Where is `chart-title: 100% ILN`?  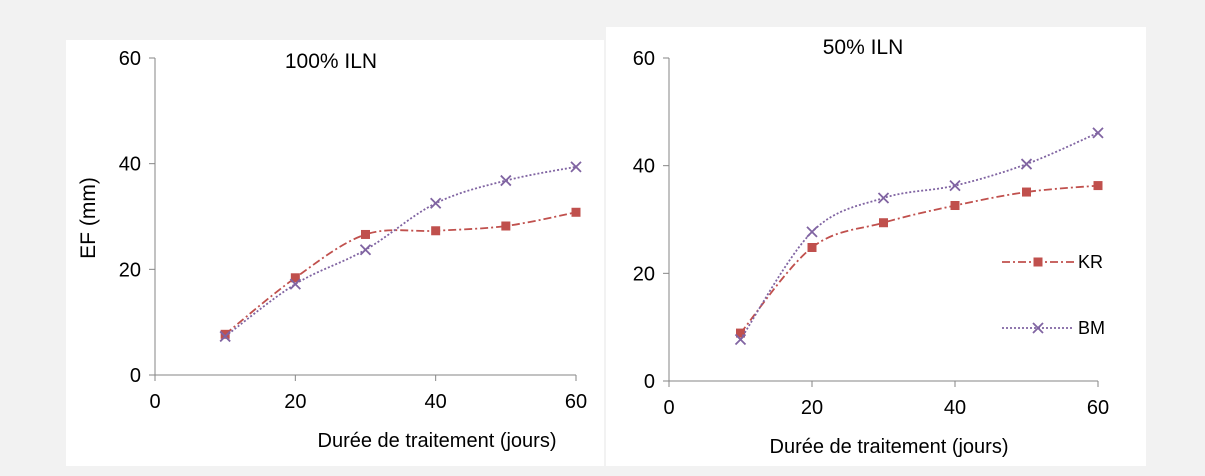 chart-title: 100% ILN is located at coordinates (331, 61).